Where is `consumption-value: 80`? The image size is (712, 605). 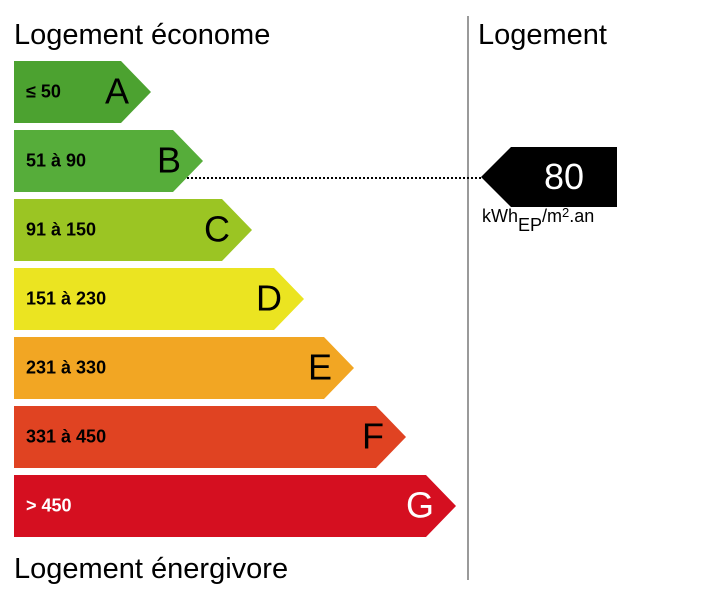
consumption-value: 80 is located at coordinates (564, 176).